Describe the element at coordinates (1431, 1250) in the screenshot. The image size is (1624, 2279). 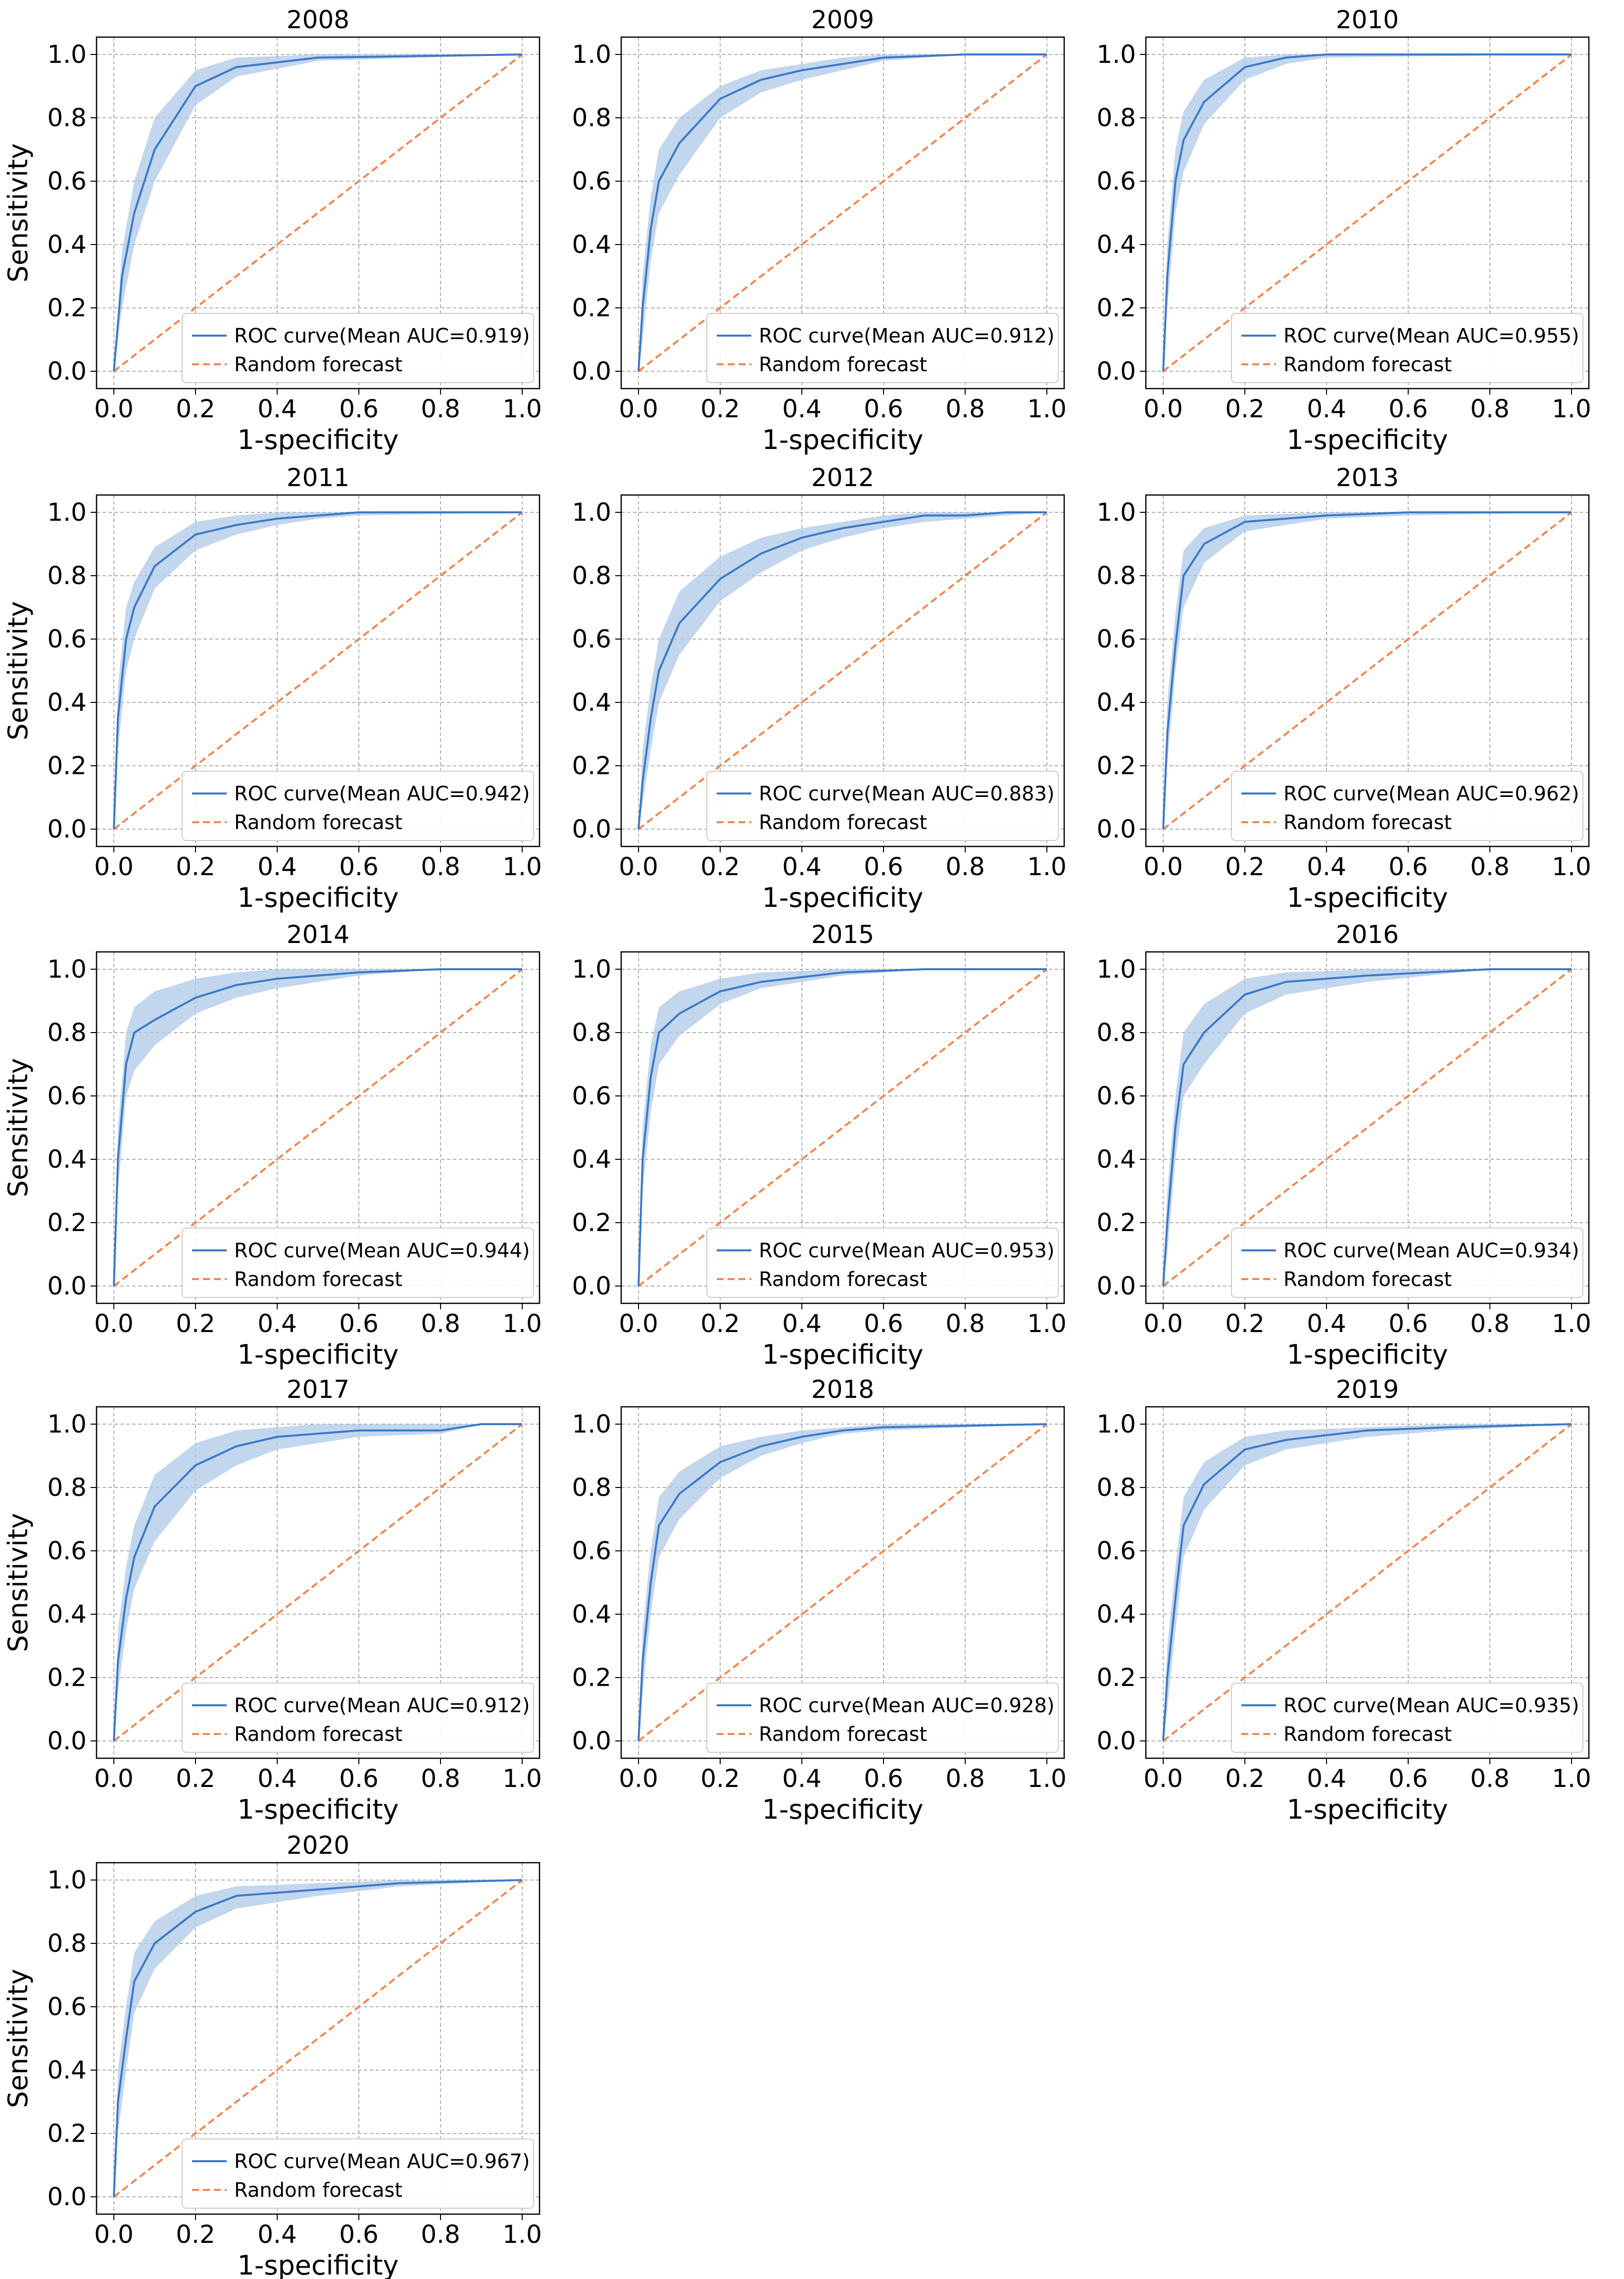
I see `legend-roc-label: ROC curve(Mean AUC=0.934)` at that location.